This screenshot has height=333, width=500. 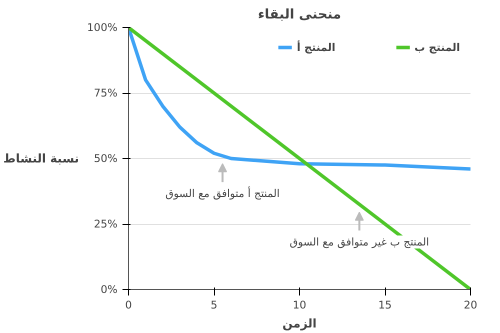 I want to click on y-tick-label: 0%, so click(x=109, y=289).